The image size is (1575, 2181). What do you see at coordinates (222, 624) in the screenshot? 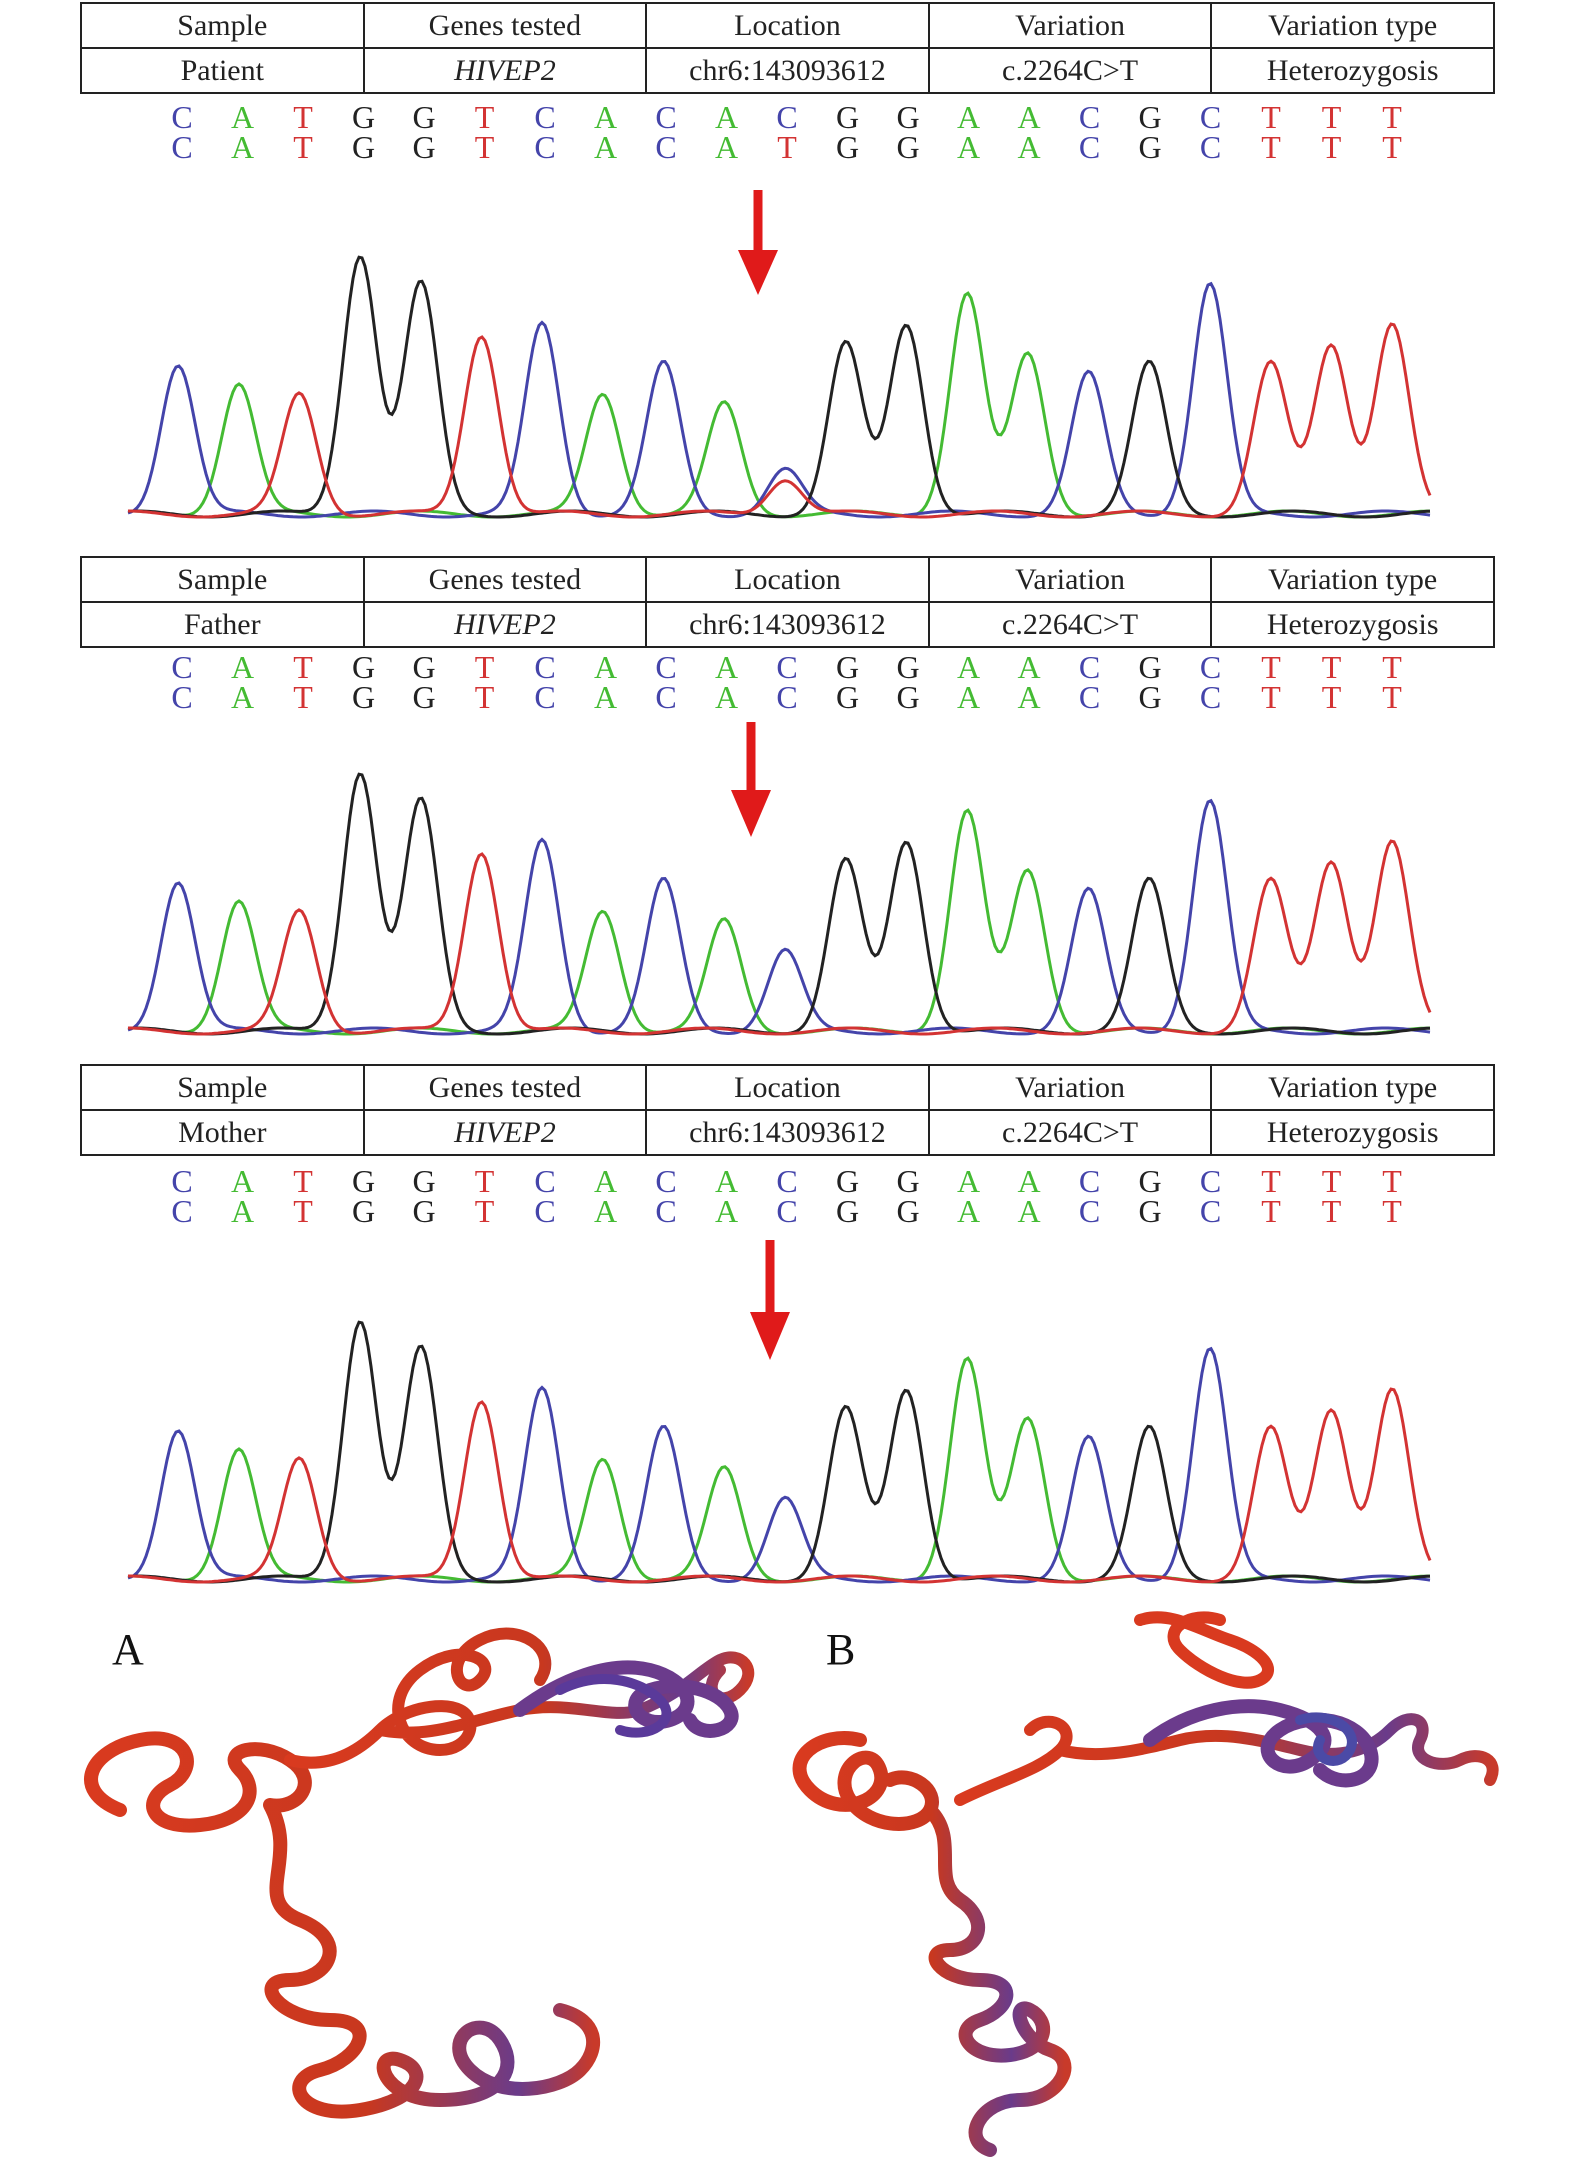
I see `sample-name: Father` at bounding box center [222, 624].